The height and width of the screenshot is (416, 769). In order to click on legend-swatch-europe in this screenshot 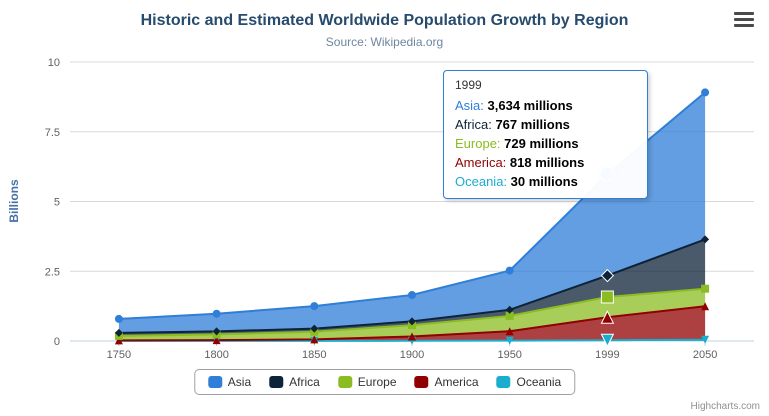, I will do `click(344, 382)`.